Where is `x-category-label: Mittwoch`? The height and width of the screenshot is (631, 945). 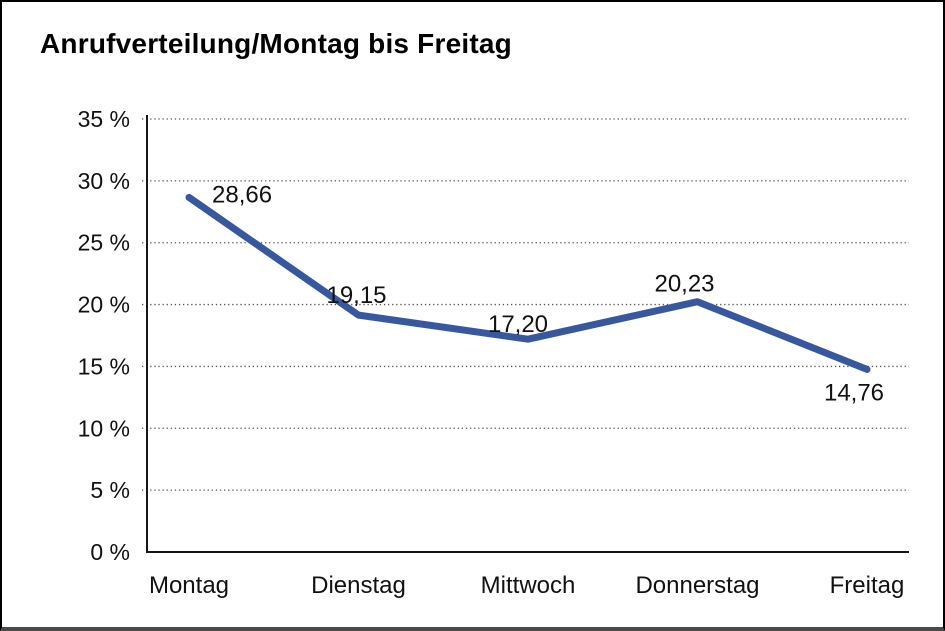 x-category-label: Mittwoch is located at coordinates (528, 585).